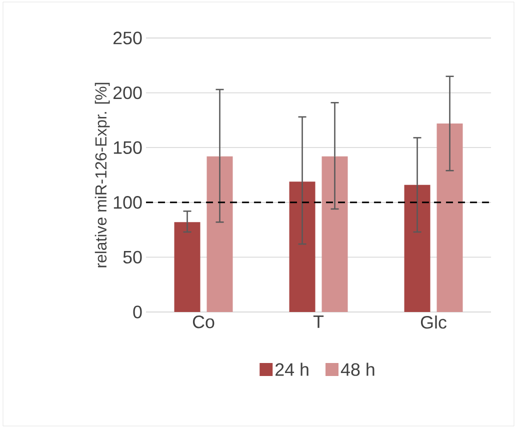  Describe the element at coordinates (137, 312) in the screenshot. I see `y-tick-label: 0` at that location.